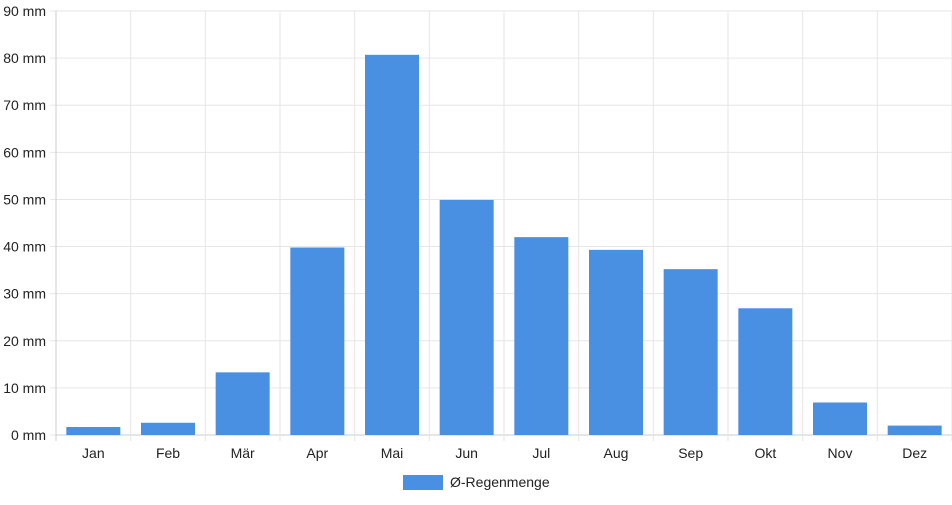  Describe the element at coordinates (466, 317) in the screenshot. I see `bar-jun` at that location.